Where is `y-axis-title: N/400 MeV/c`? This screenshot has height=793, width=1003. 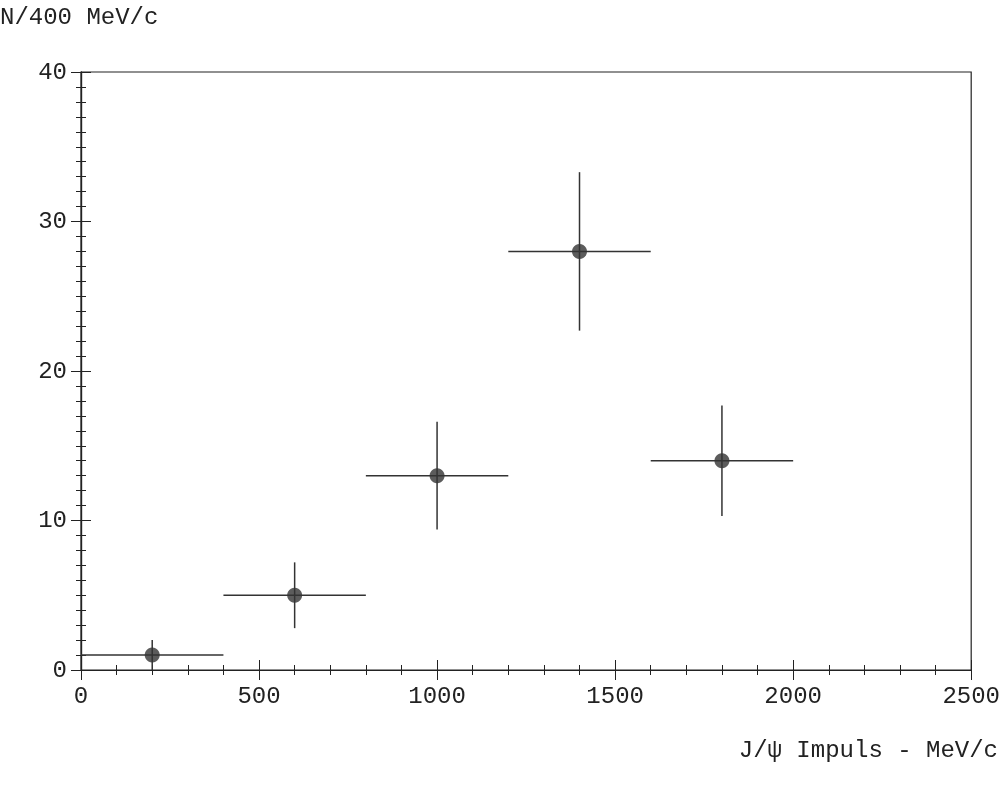
y-axis-title: N/400 MeV/c is located at coordinates (79, 17).